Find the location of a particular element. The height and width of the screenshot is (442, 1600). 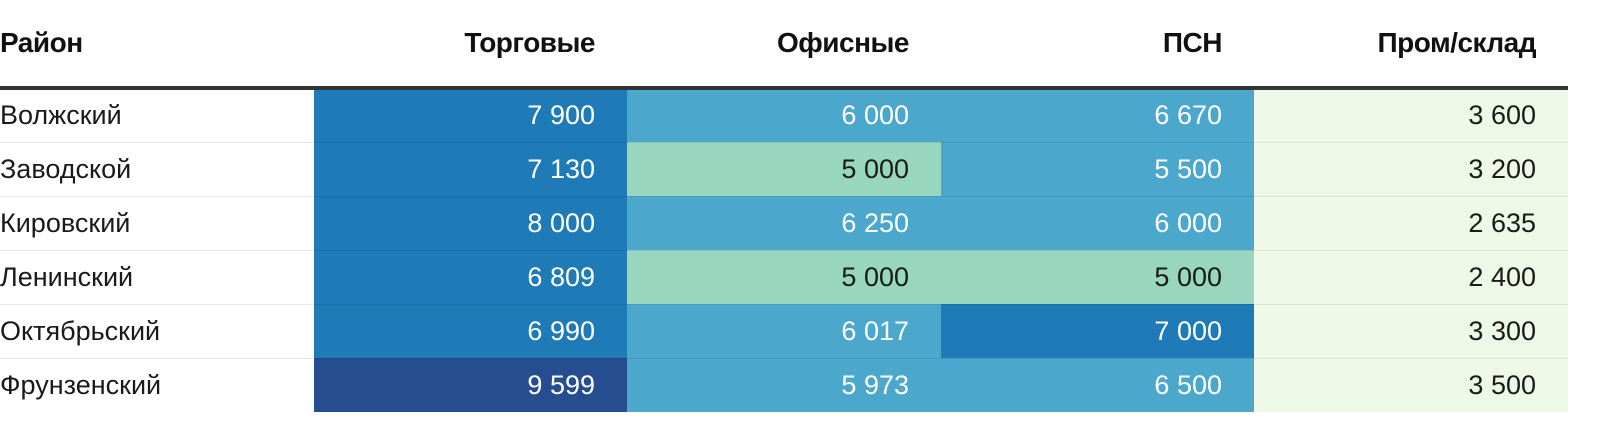

heat-cell-psn: 6 670 is located at coordinates (1097, 115).